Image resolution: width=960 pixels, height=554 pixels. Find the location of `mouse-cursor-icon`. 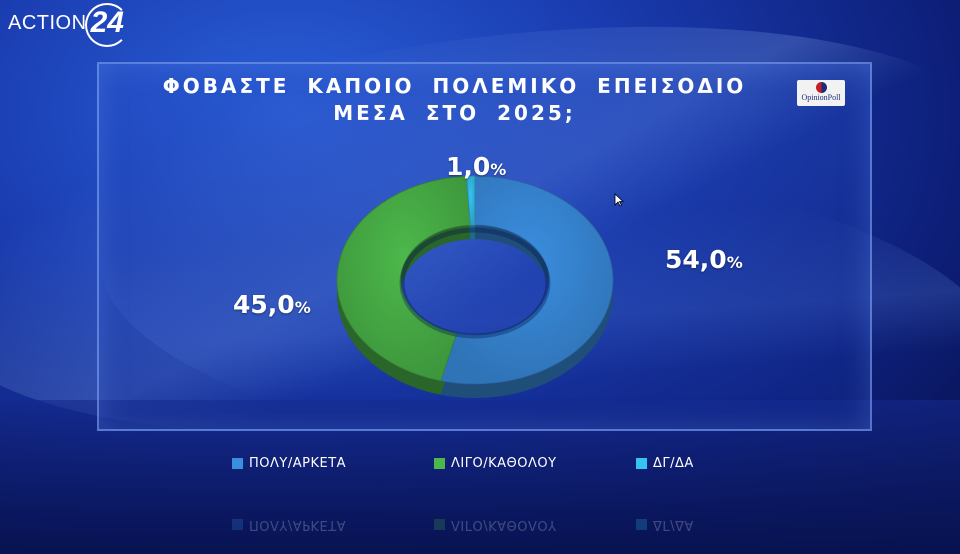

mouse-cursor-icon is located at coordinates (619, 200).